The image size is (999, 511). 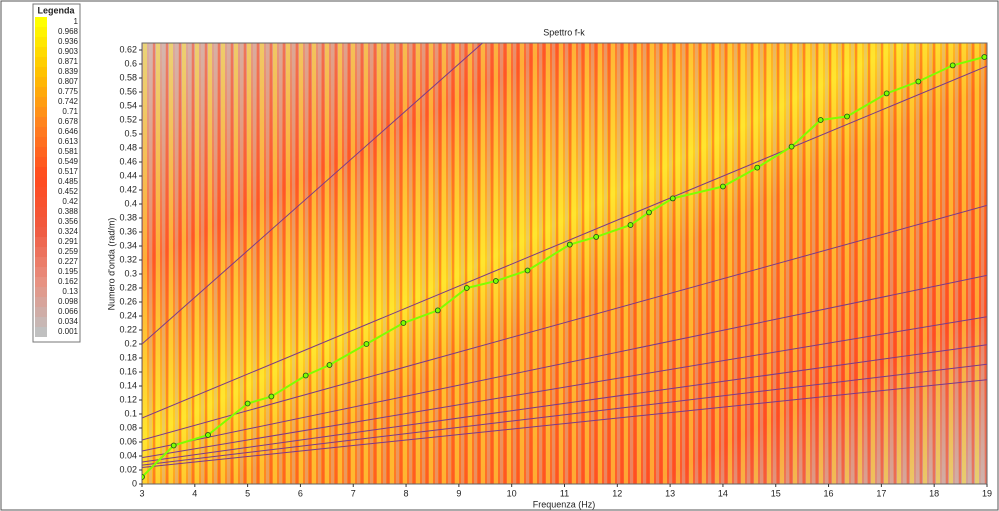 What do you see at coordinates (68, 171) in the screenshot?
I see `legend-label: 0.517` at bounding box center [68, 171].